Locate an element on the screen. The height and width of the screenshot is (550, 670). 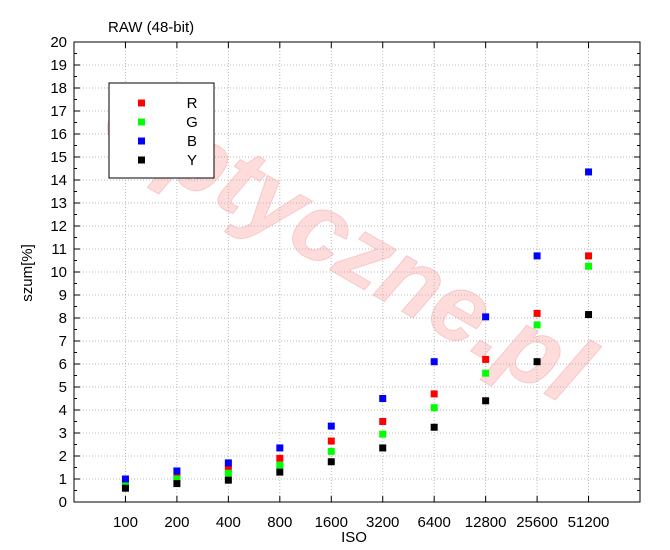
y-tick-label: 19 is located at coordinates (58, 65).